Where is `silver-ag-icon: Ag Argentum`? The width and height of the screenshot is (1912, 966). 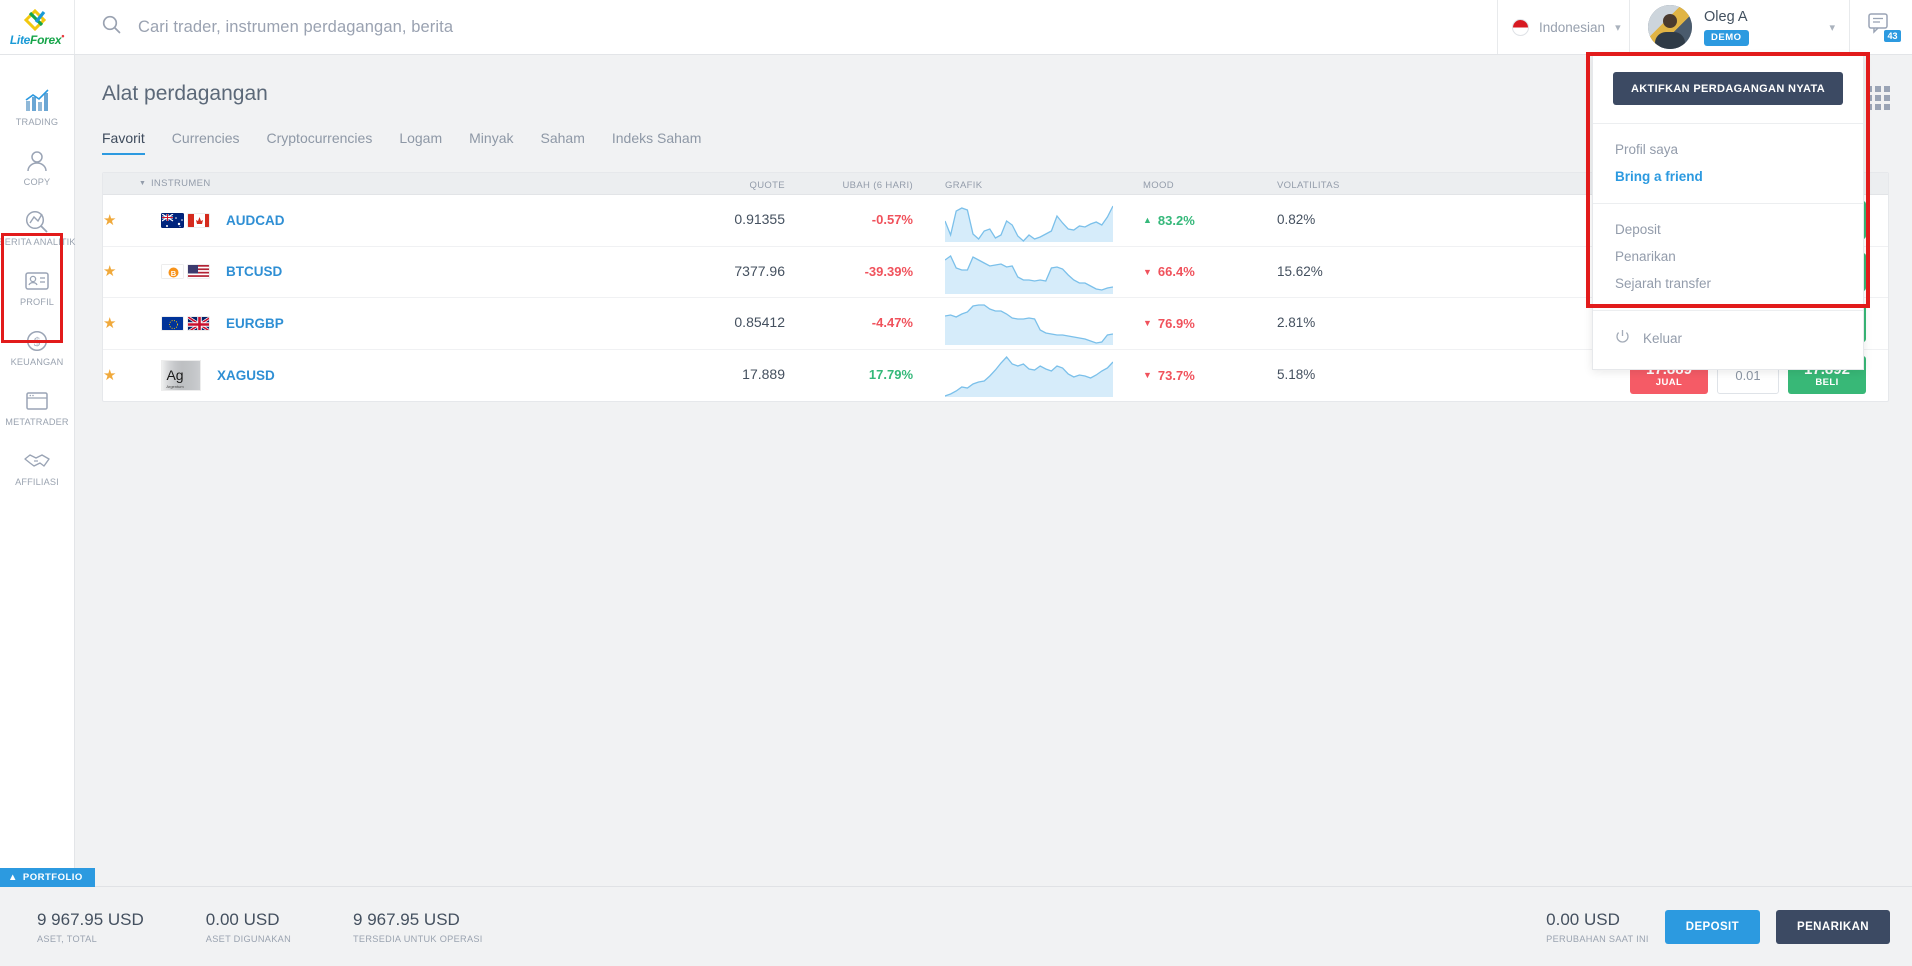 silver-ag-icon: Ag Argentum is located at coordinates (181, 375).